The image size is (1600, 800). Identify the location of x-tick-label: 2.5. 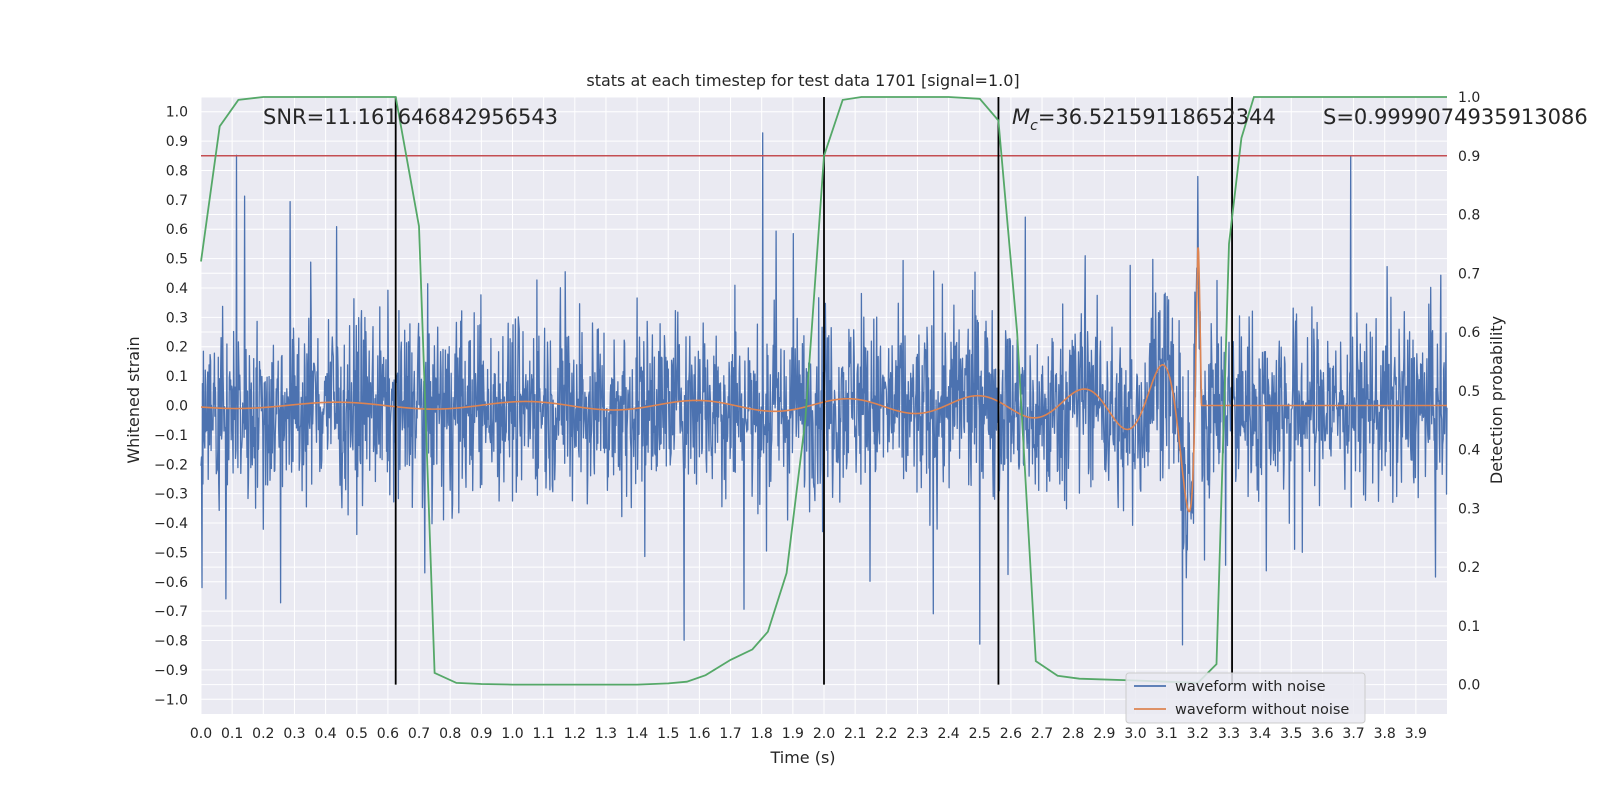
(980, 734).